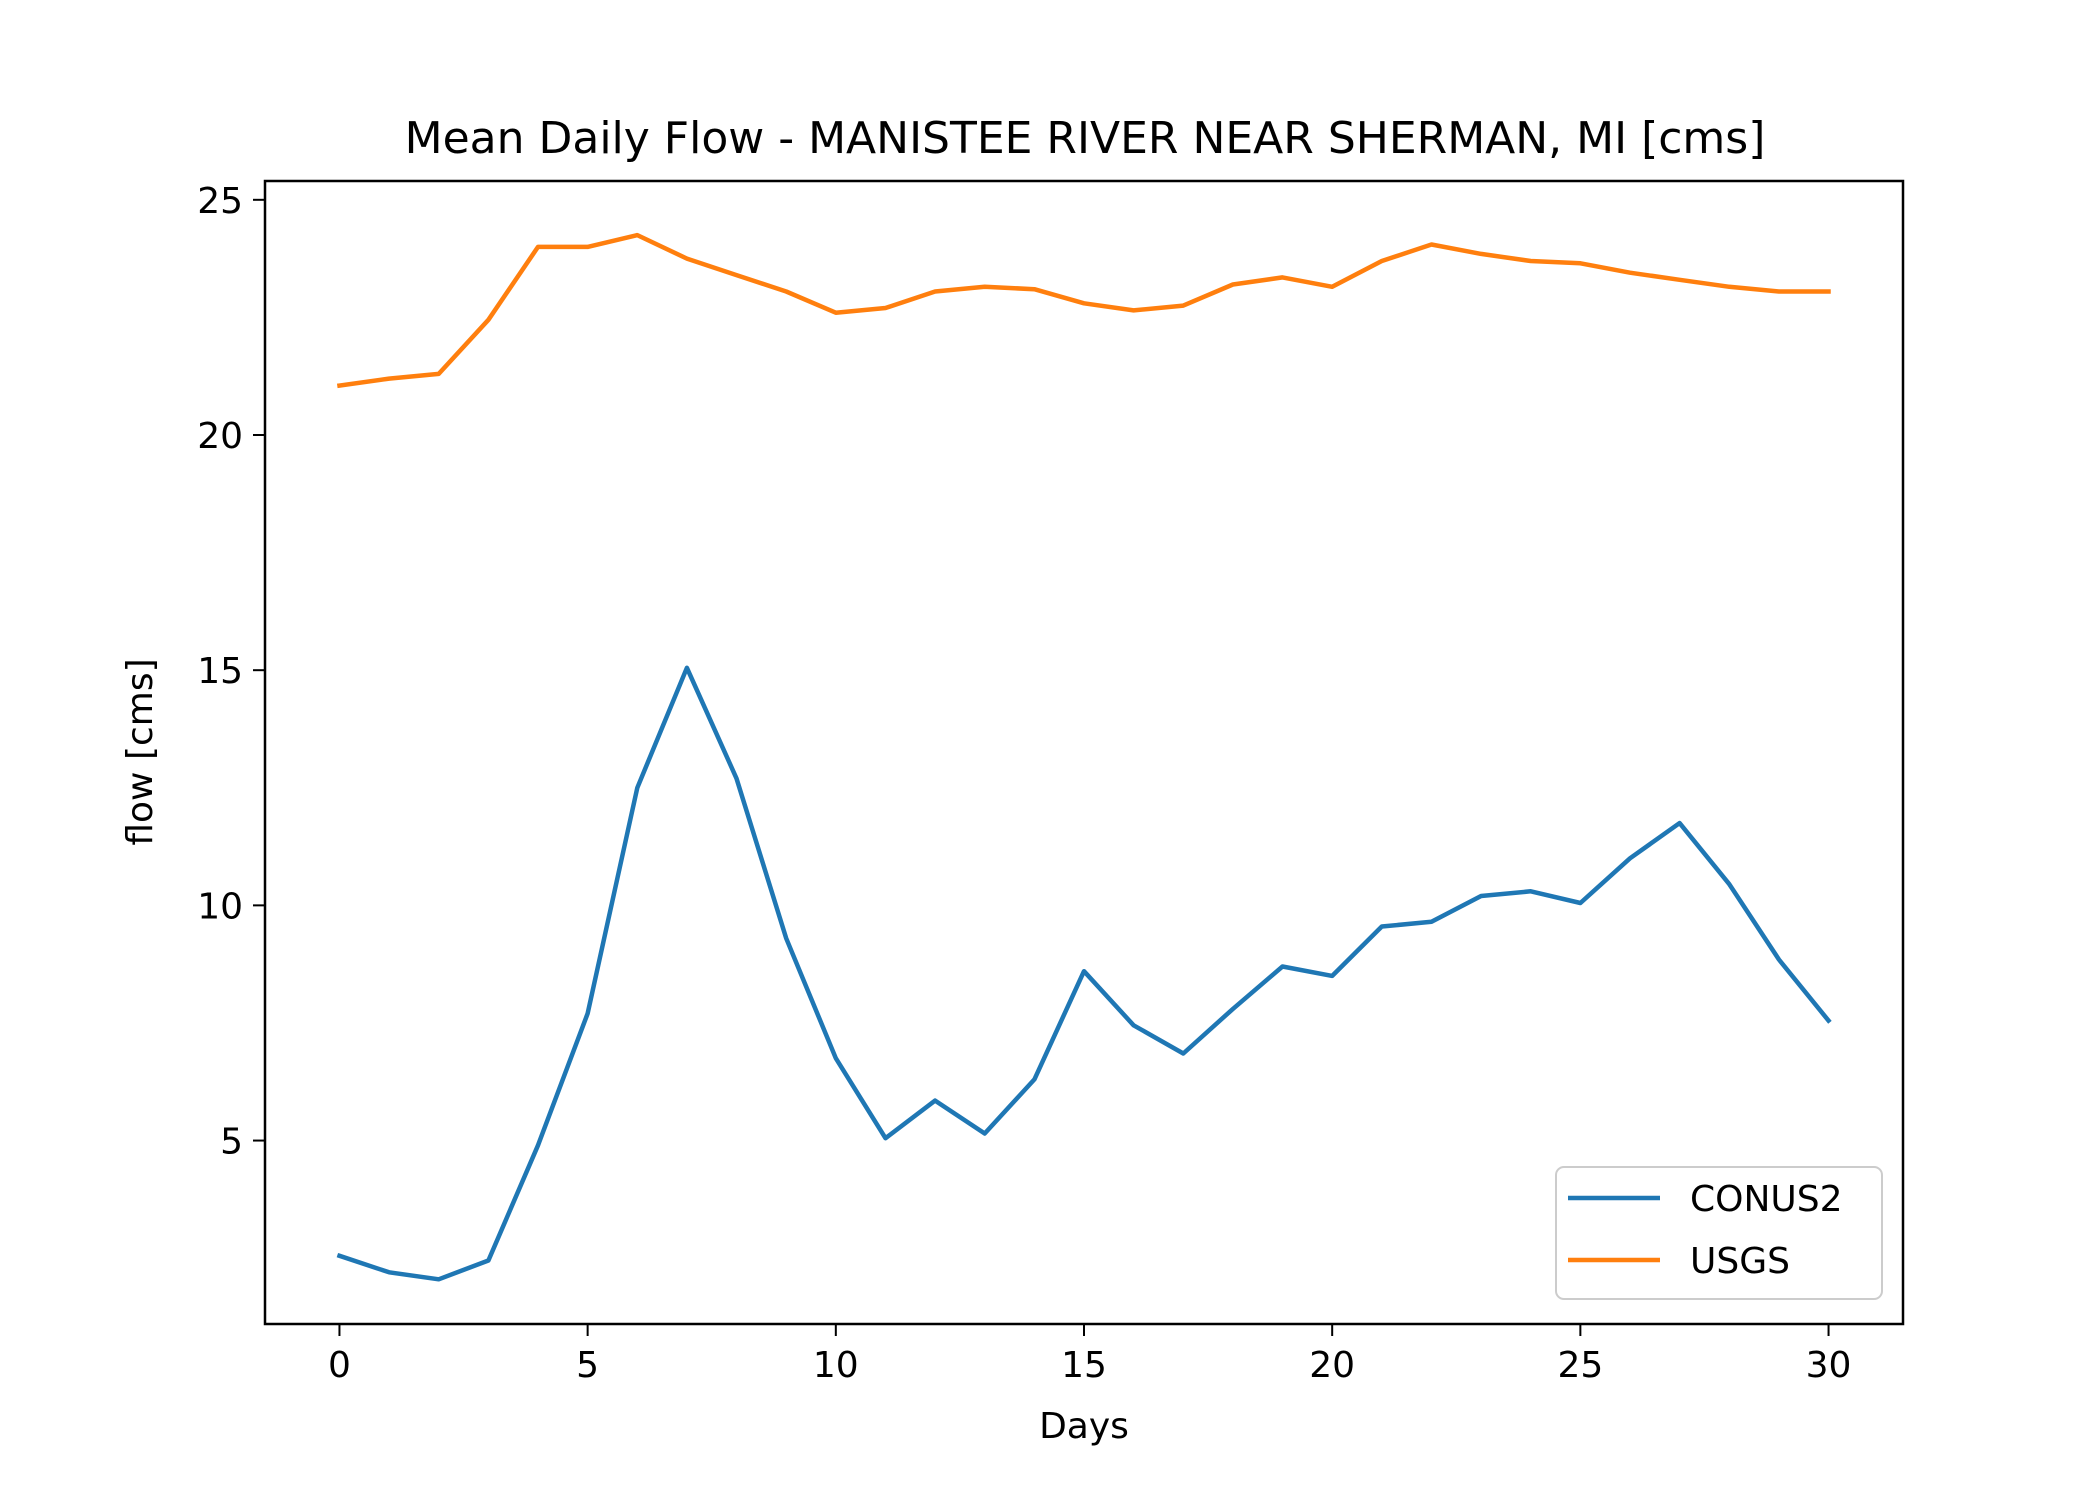 The height and width of the screenshot is (1500, 2100). What do you see at coordinates (220, 436) in the screenshot?
I see `y-tick-label: 20` at bounding box center [220, 436].